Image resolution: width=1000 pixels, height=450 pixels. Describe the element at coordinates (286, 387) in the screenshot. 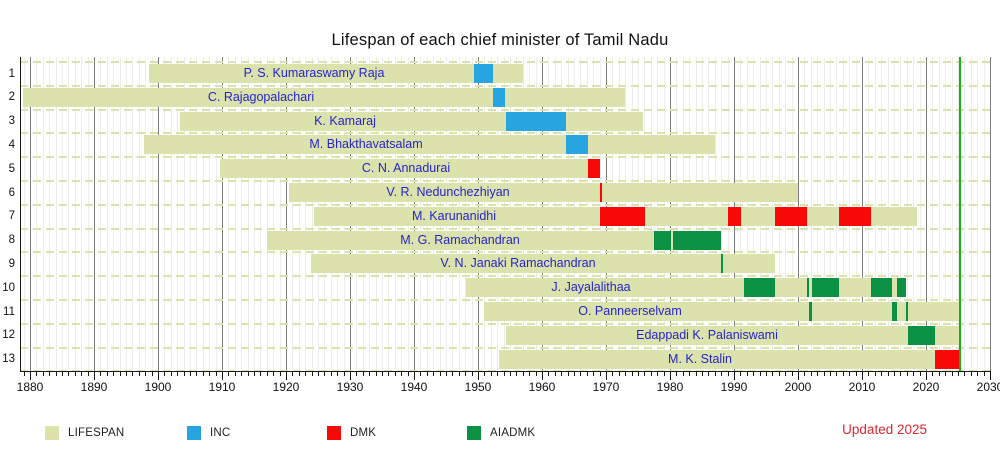

I see `x-axis-label: 1920` at that location.